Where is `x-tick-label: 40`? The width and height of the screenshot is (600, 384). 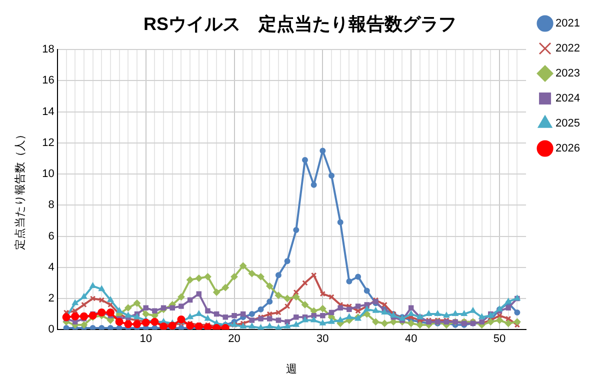
x-tick-label: 40 is located at coordinates (411, 339).